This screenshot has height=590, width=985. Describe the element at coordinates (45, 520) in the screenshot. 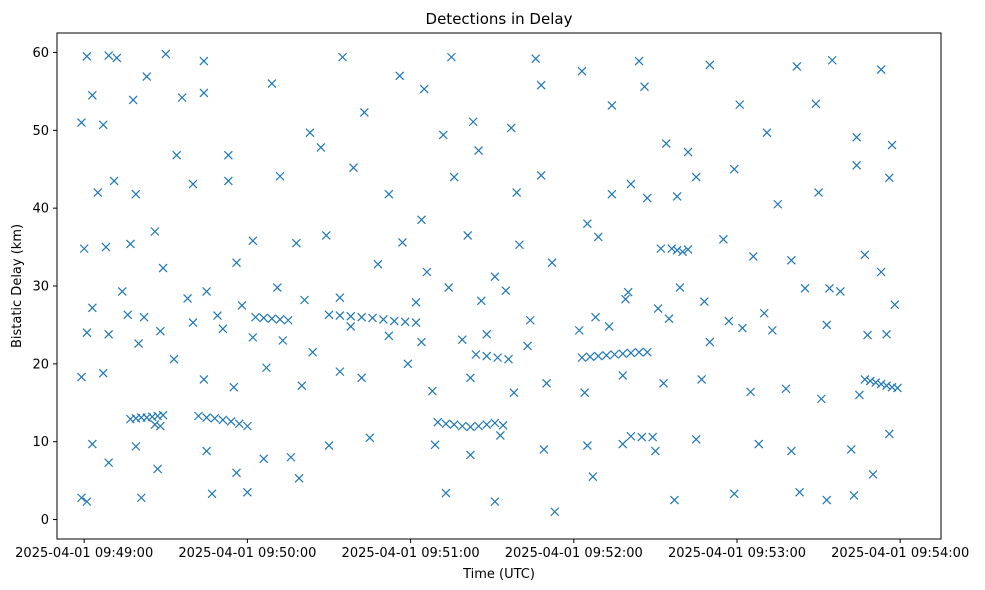

I see `y-tick-label: 0` at that location.